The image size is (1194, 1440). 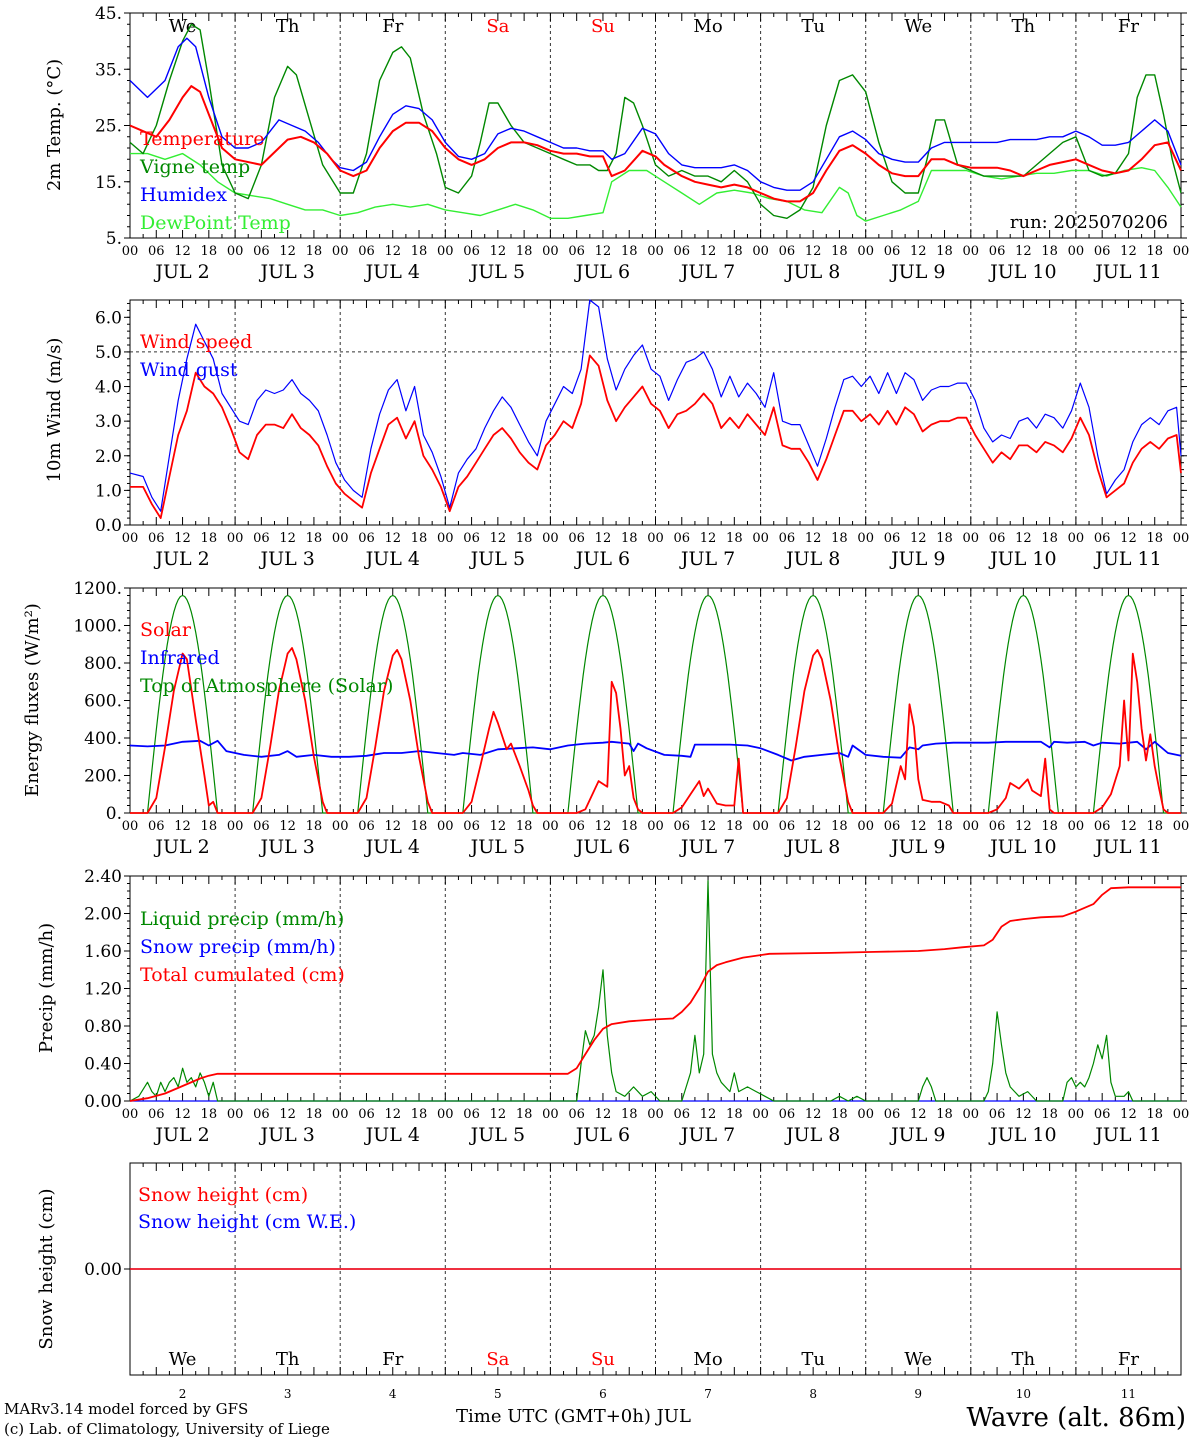 I want to click on y-tick-label: 2.0, so click(x=108, y=457).